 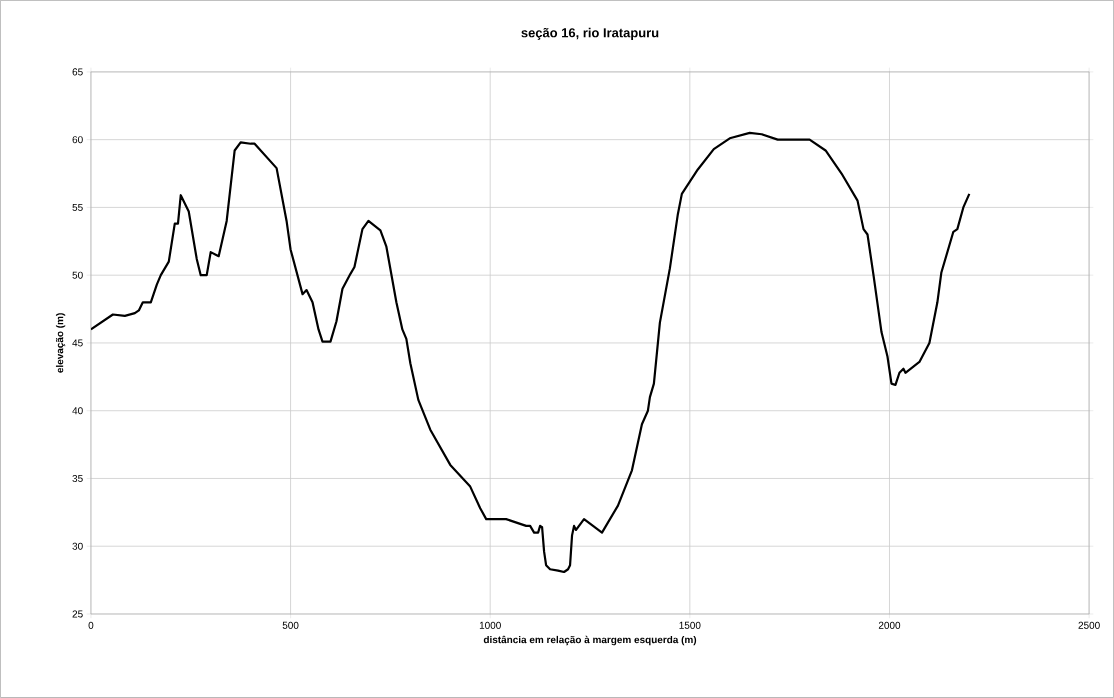 I want to click on x-tick-label: 1500, so click(x=690, y=625).